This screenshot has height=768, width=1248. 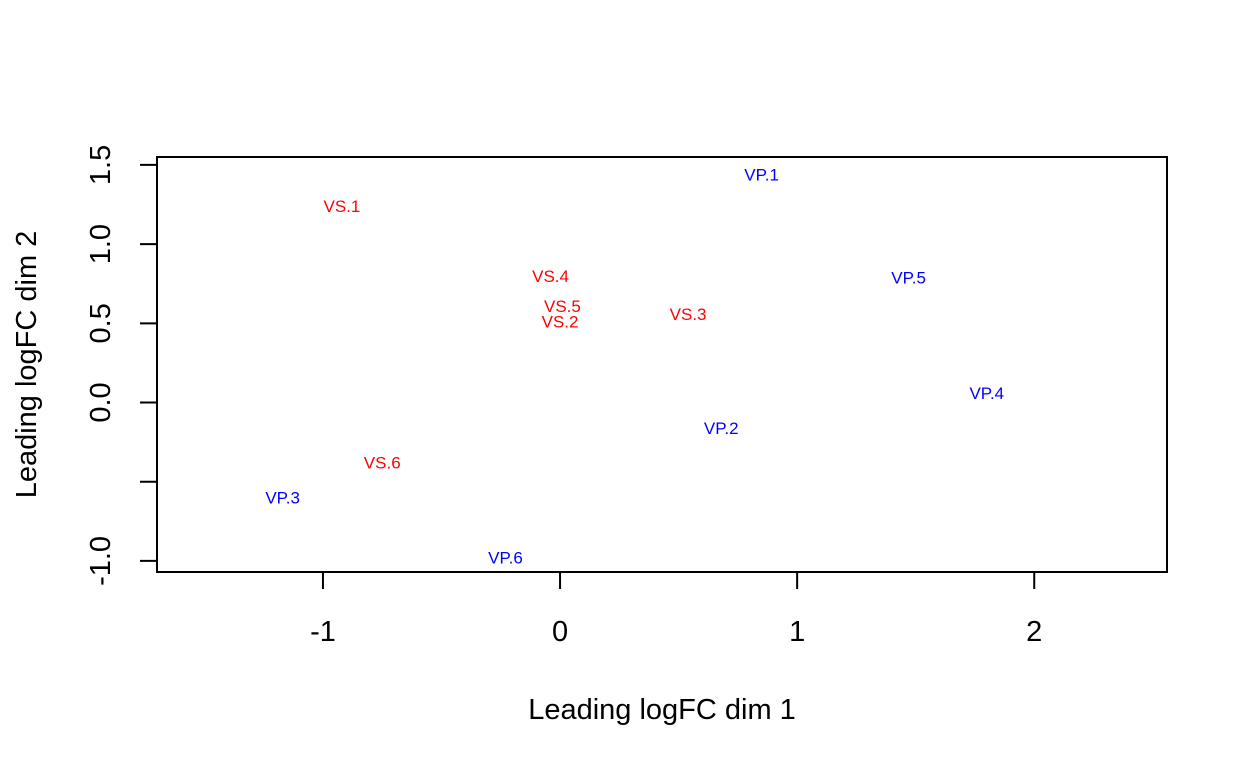 I want to click on point-label-vs-6: VS.6, so click(x=382, y=463).